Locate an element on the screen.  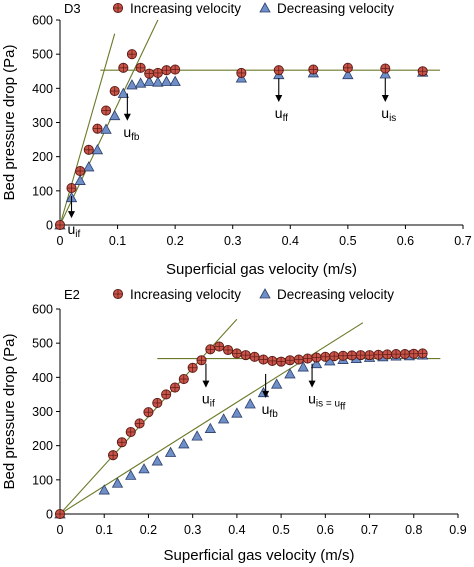
annotation-label: ufb is located at coordinates (131, 133).